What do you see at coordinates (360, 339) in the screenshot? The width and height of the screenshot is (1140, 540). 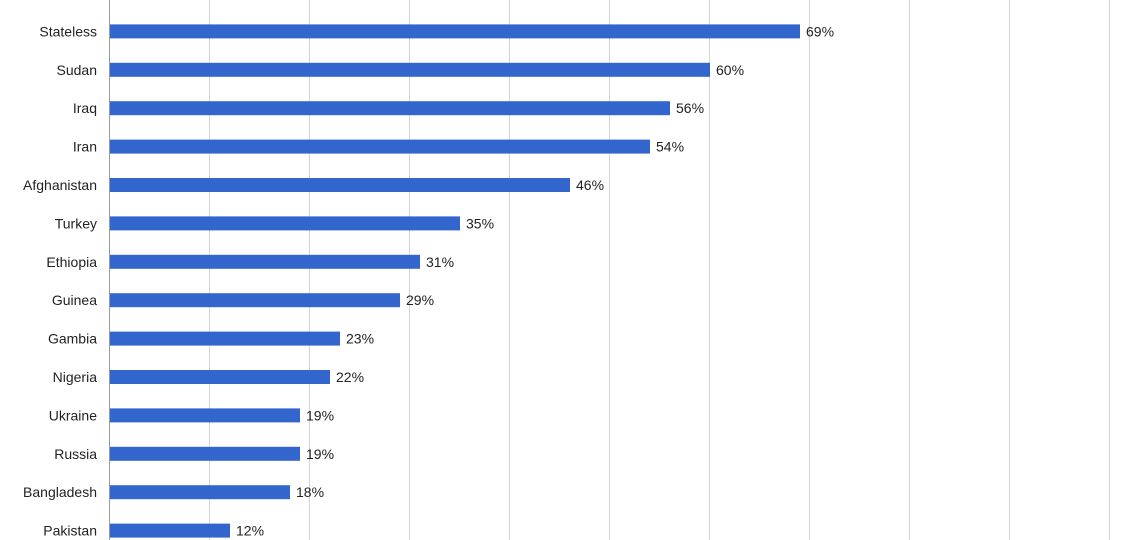 I see `value-label: 23%` at bounding box center [360, 339].